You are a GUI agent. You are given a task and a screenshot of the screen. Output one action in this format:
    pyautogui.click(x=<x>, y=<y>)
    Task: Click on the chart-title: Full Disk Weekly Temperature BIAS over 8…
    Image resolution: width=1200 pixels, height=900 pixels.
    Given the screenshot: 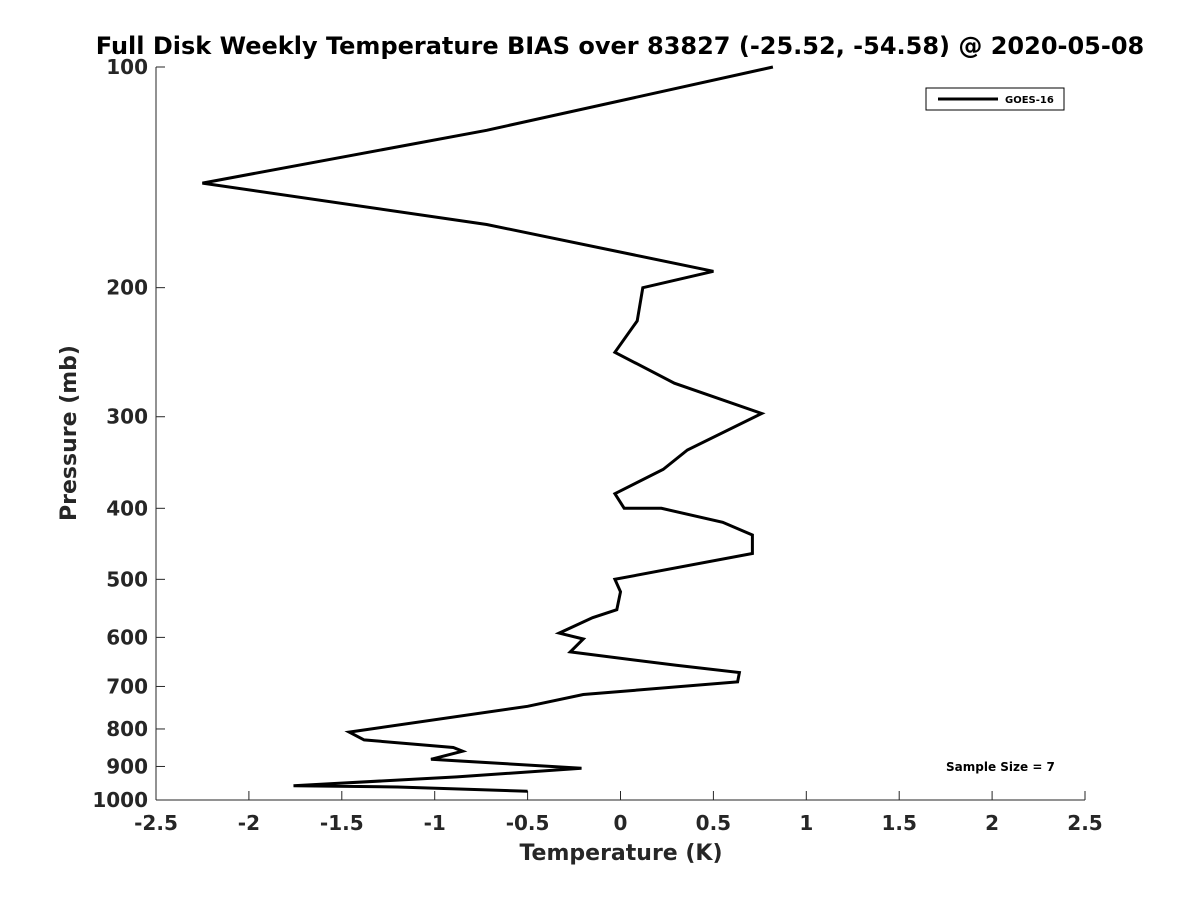 What is the action you would take?
    pyautogui.click(x=620, y=46)
    